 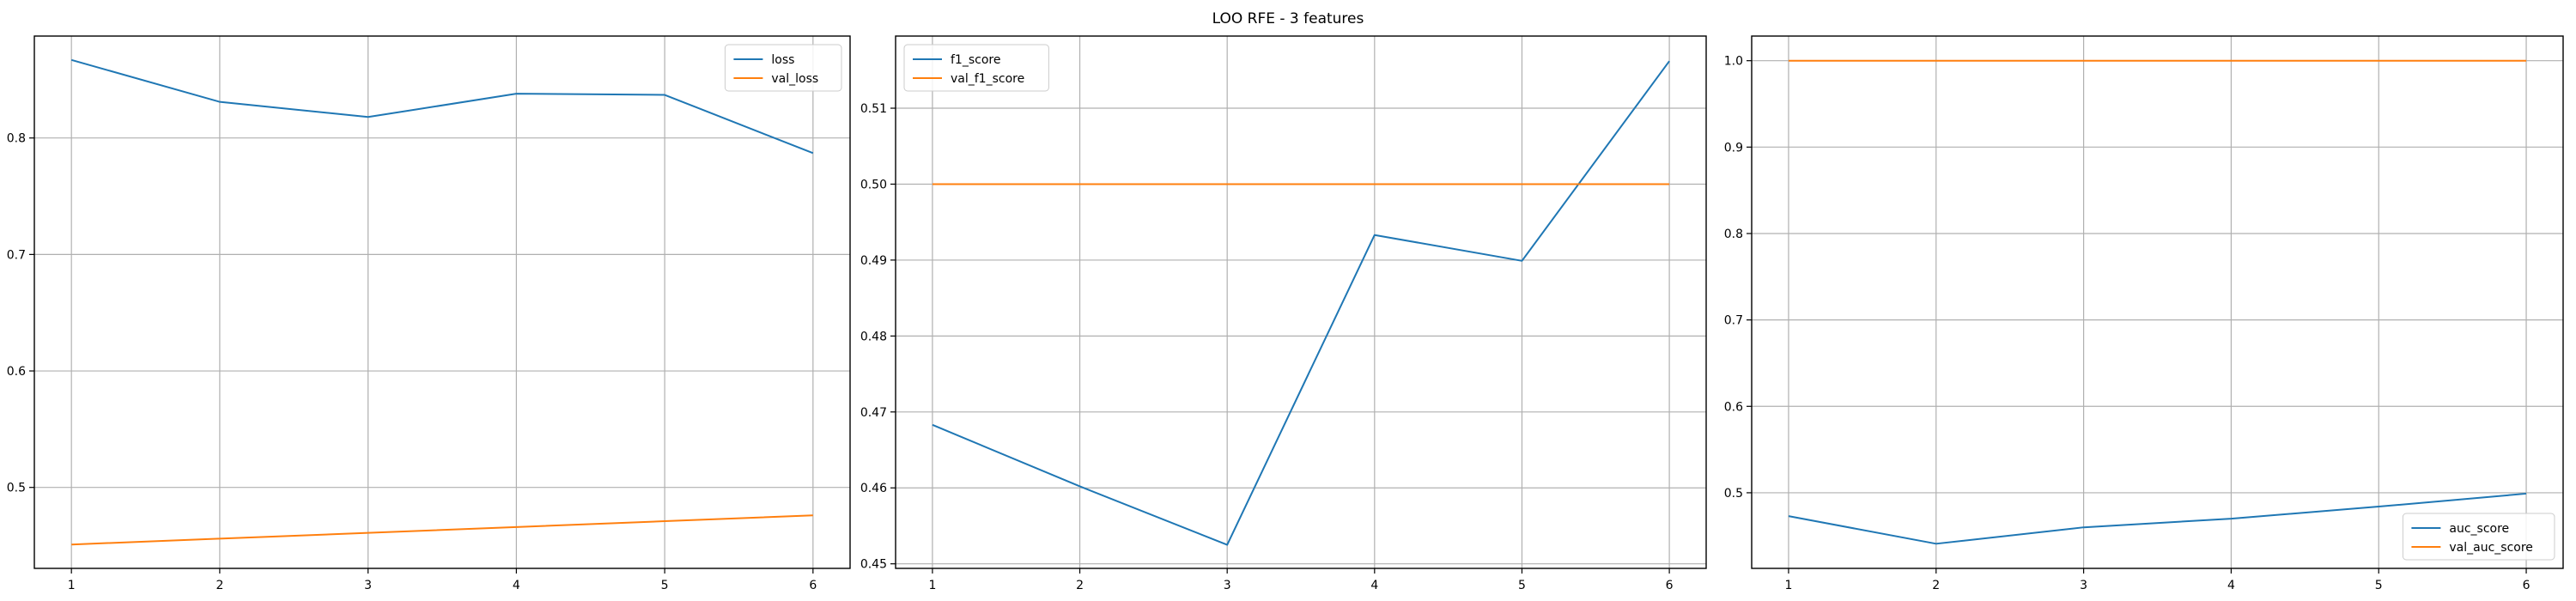 I want to click on y-tick-label: 0.9, so click(x=1733, y=148).